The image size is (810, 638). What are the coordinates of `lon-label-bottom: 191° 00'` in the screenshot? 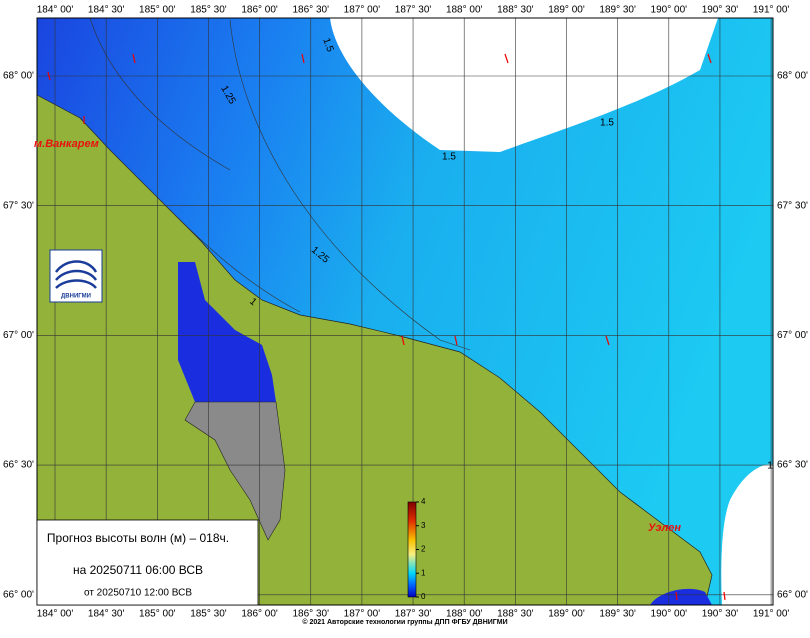 It's located at (771, 614).